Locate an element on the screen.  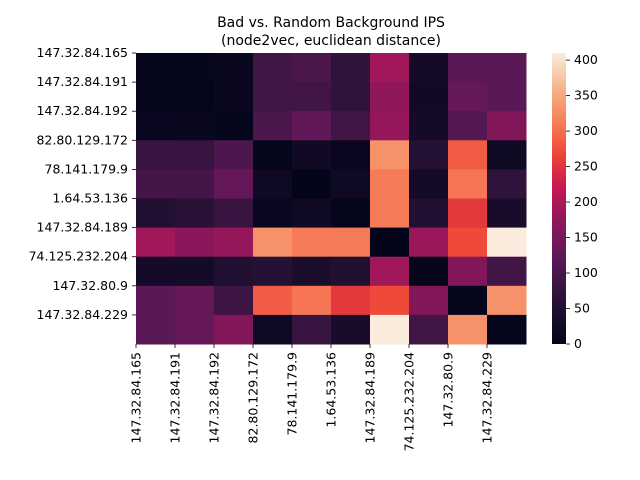
col-label: 147.32.84.229 is located at coordinates (487, 397).